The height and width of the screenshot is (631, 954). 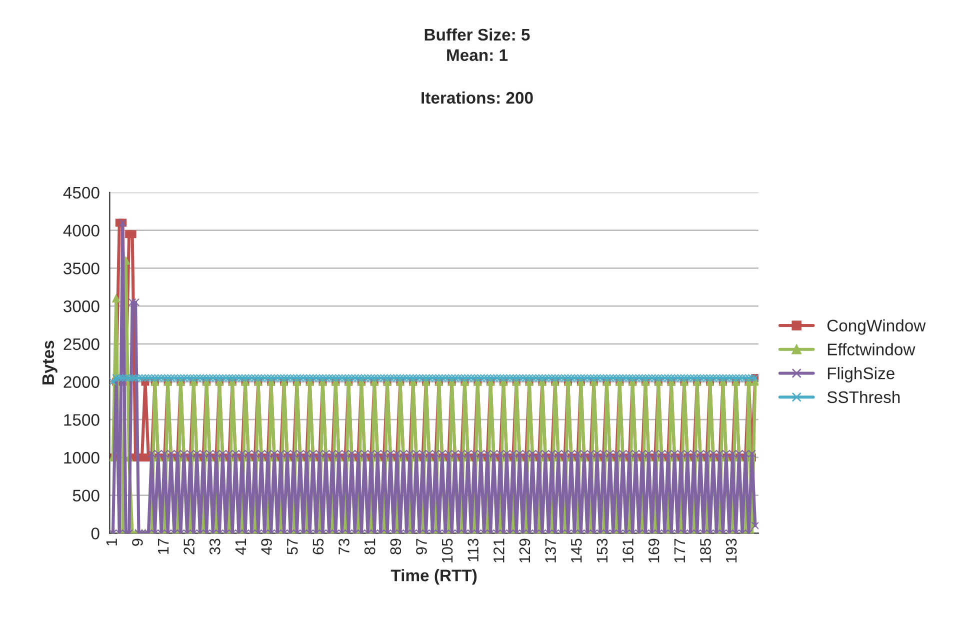 What do you see at coordinates (473, 550) in the screenshot?
I see `x-tick-label: 113` at bounding box center [473, 550].